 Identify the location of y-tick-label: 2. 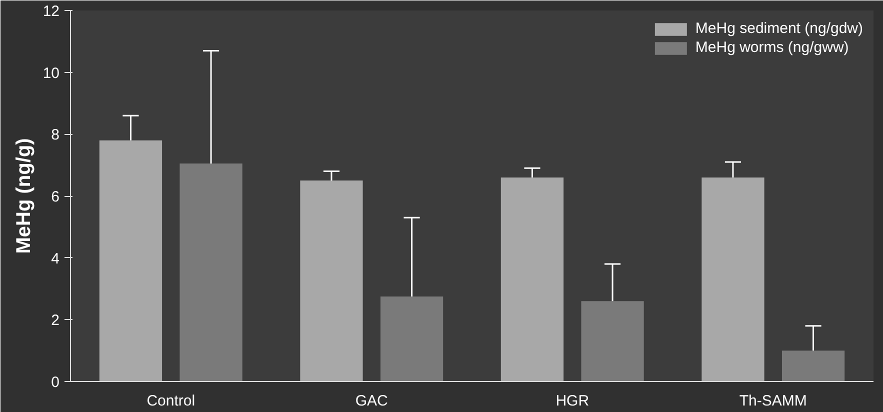
(55, 321).